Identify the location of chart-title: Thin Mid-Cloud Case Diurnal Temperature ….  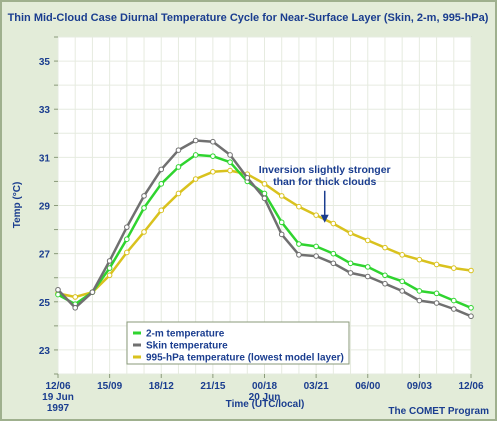
(248, 18).